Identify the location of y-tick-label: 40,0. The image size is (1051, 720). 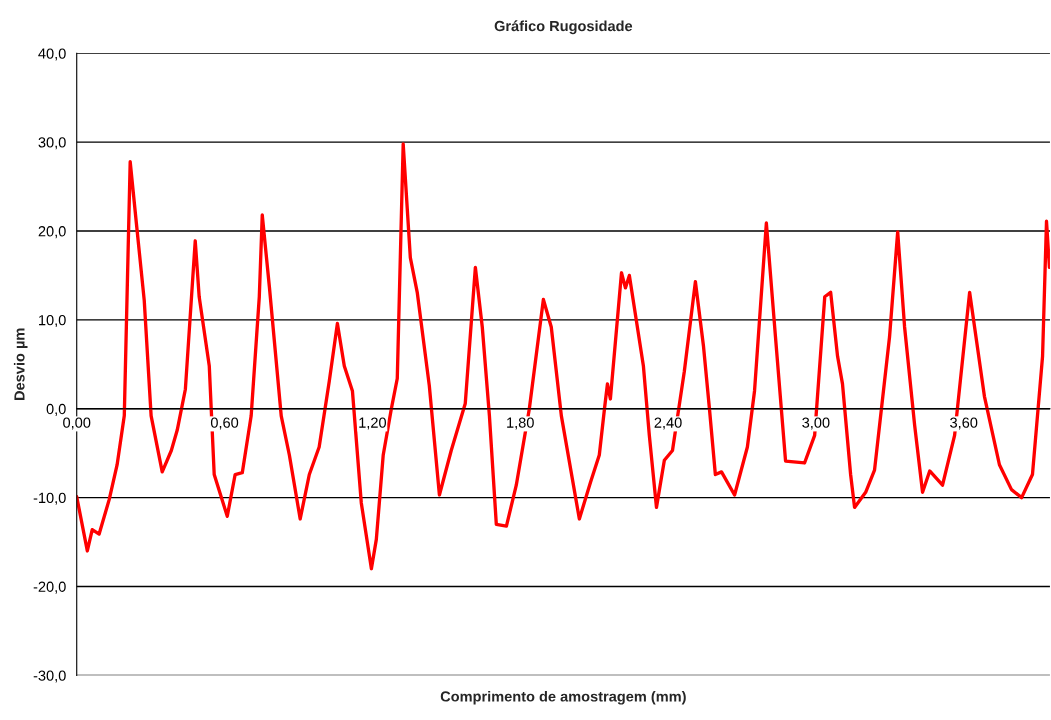
(52, 54).